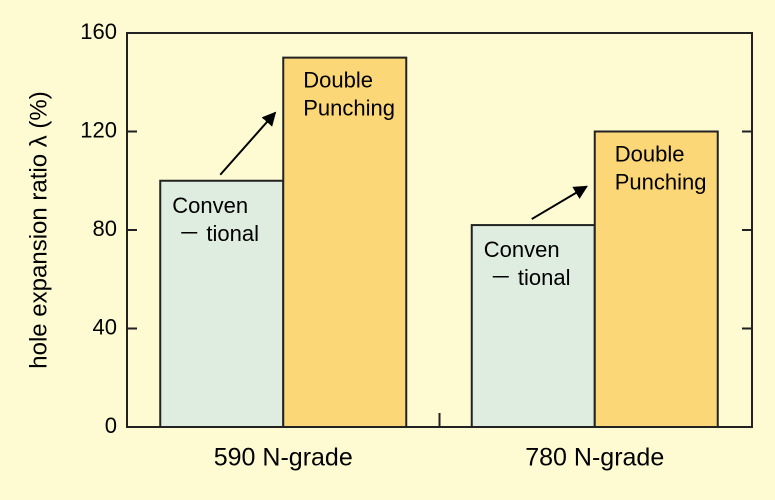  I want to click on y-tick-label: 80, so click(105, 228).